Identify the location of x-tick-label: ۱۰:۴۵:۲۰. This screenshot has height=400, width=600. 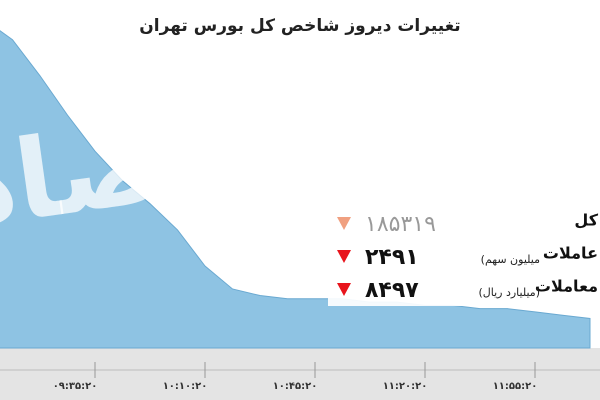
(295, 386).